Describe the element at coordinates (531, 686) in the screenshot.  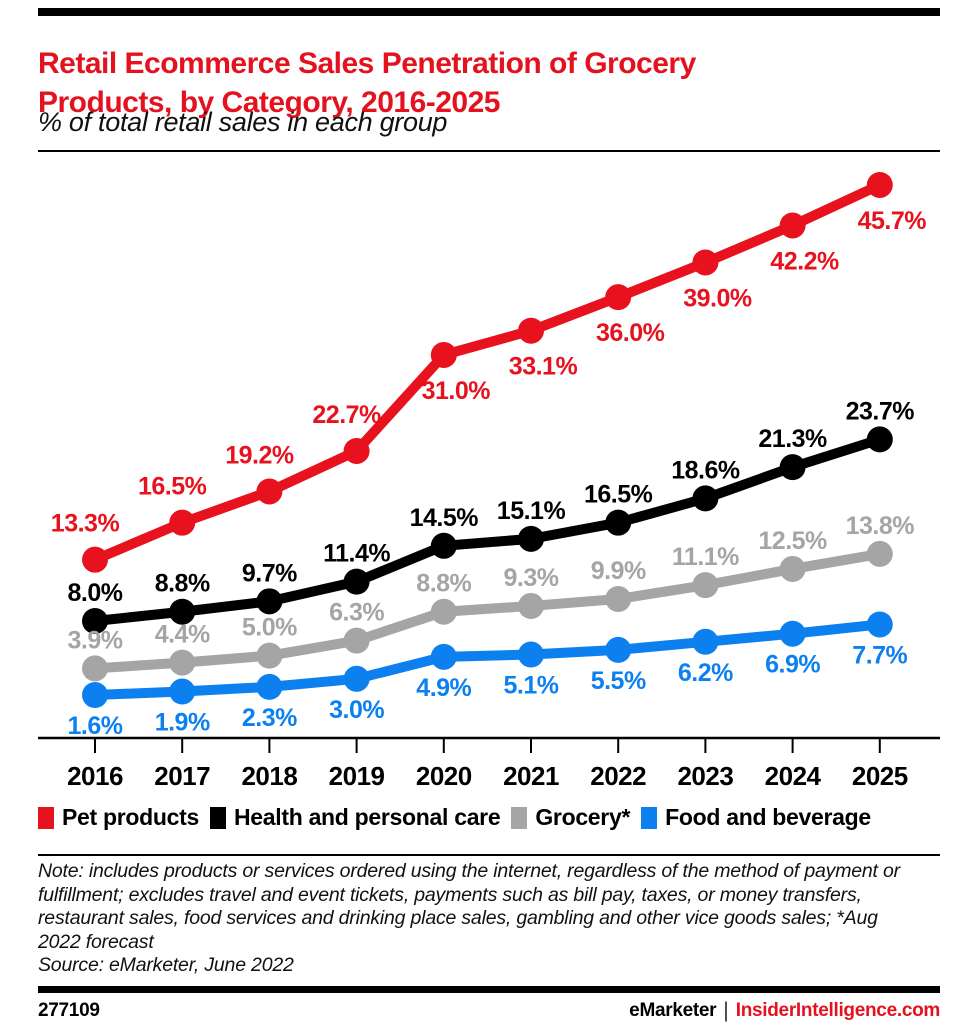
I see `data-label-food-and-beverage-2021: 5.1%` at that location.